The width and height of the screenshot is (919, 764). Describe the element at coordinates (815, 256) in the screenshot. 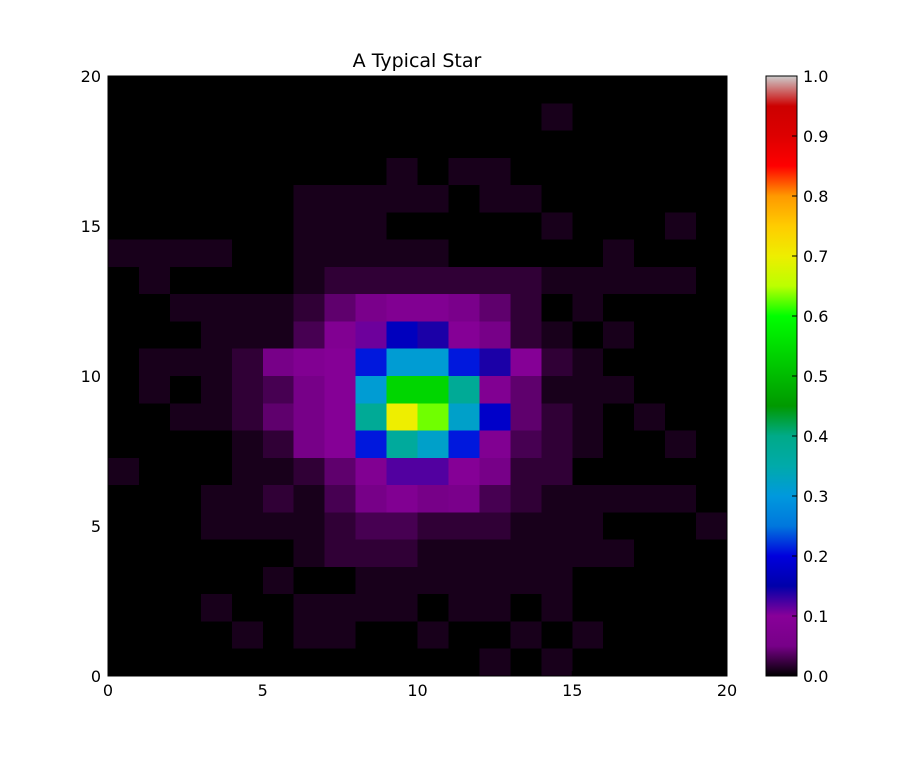

I see `colorbar-tick-label: 0.7` at that location.